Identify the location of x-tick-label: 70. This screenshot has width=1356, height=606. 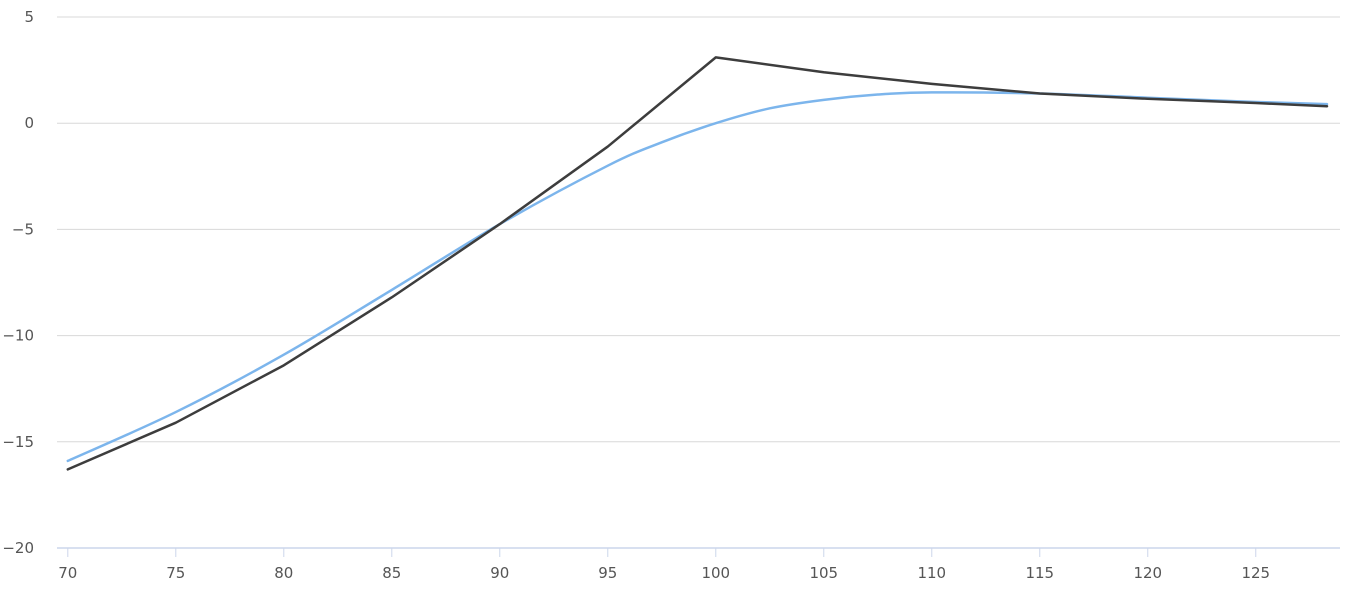
(67, 573).